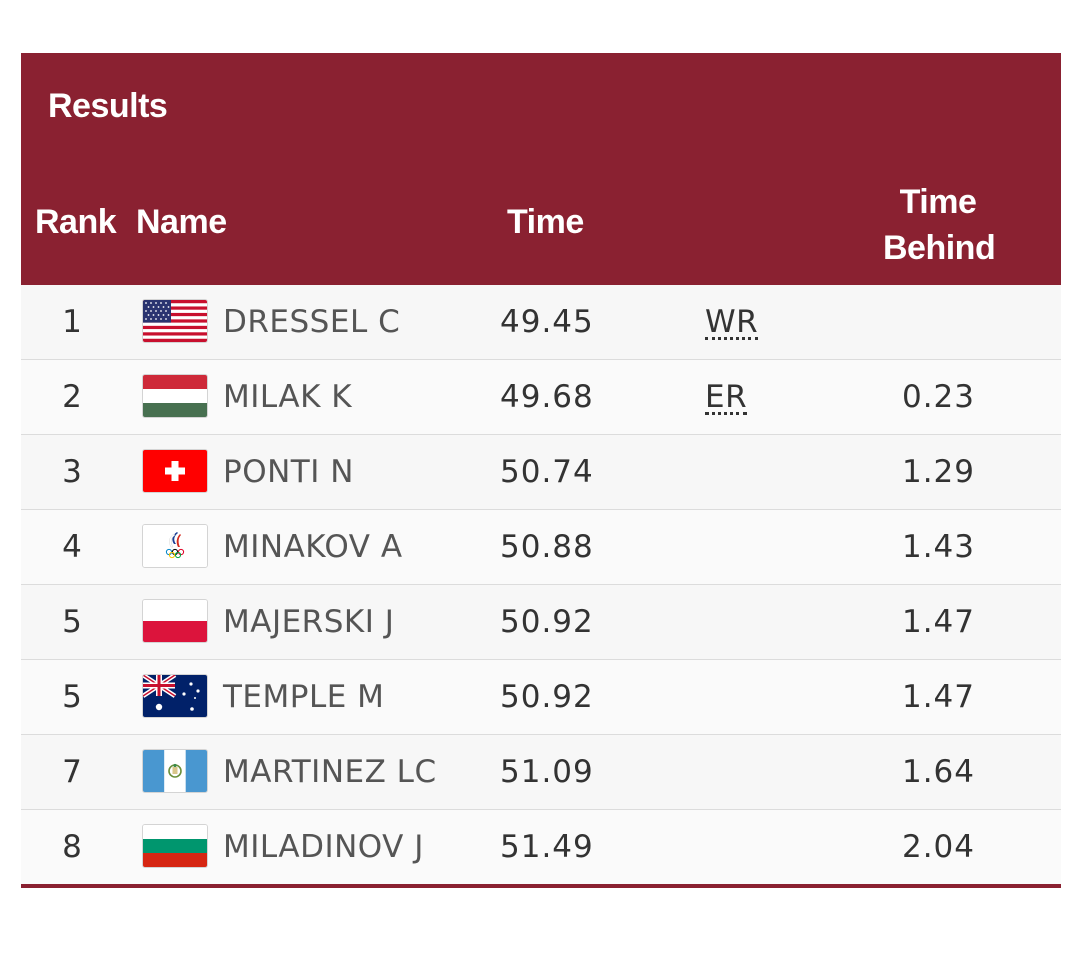  I want to click on time-behind-cell: 0.23, so click(938, 397).